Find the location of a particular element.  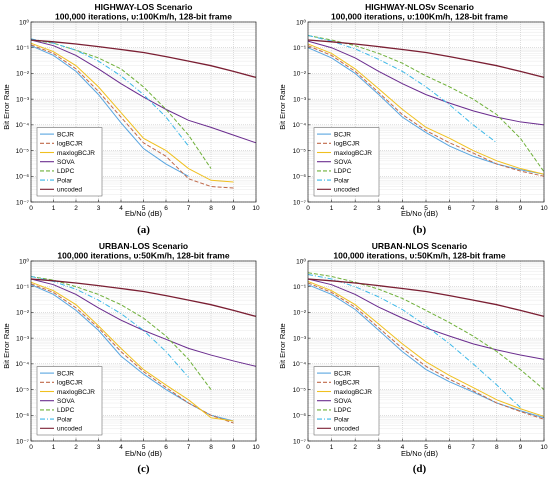

panel-label: (b) is located at coordinates (420, 230).